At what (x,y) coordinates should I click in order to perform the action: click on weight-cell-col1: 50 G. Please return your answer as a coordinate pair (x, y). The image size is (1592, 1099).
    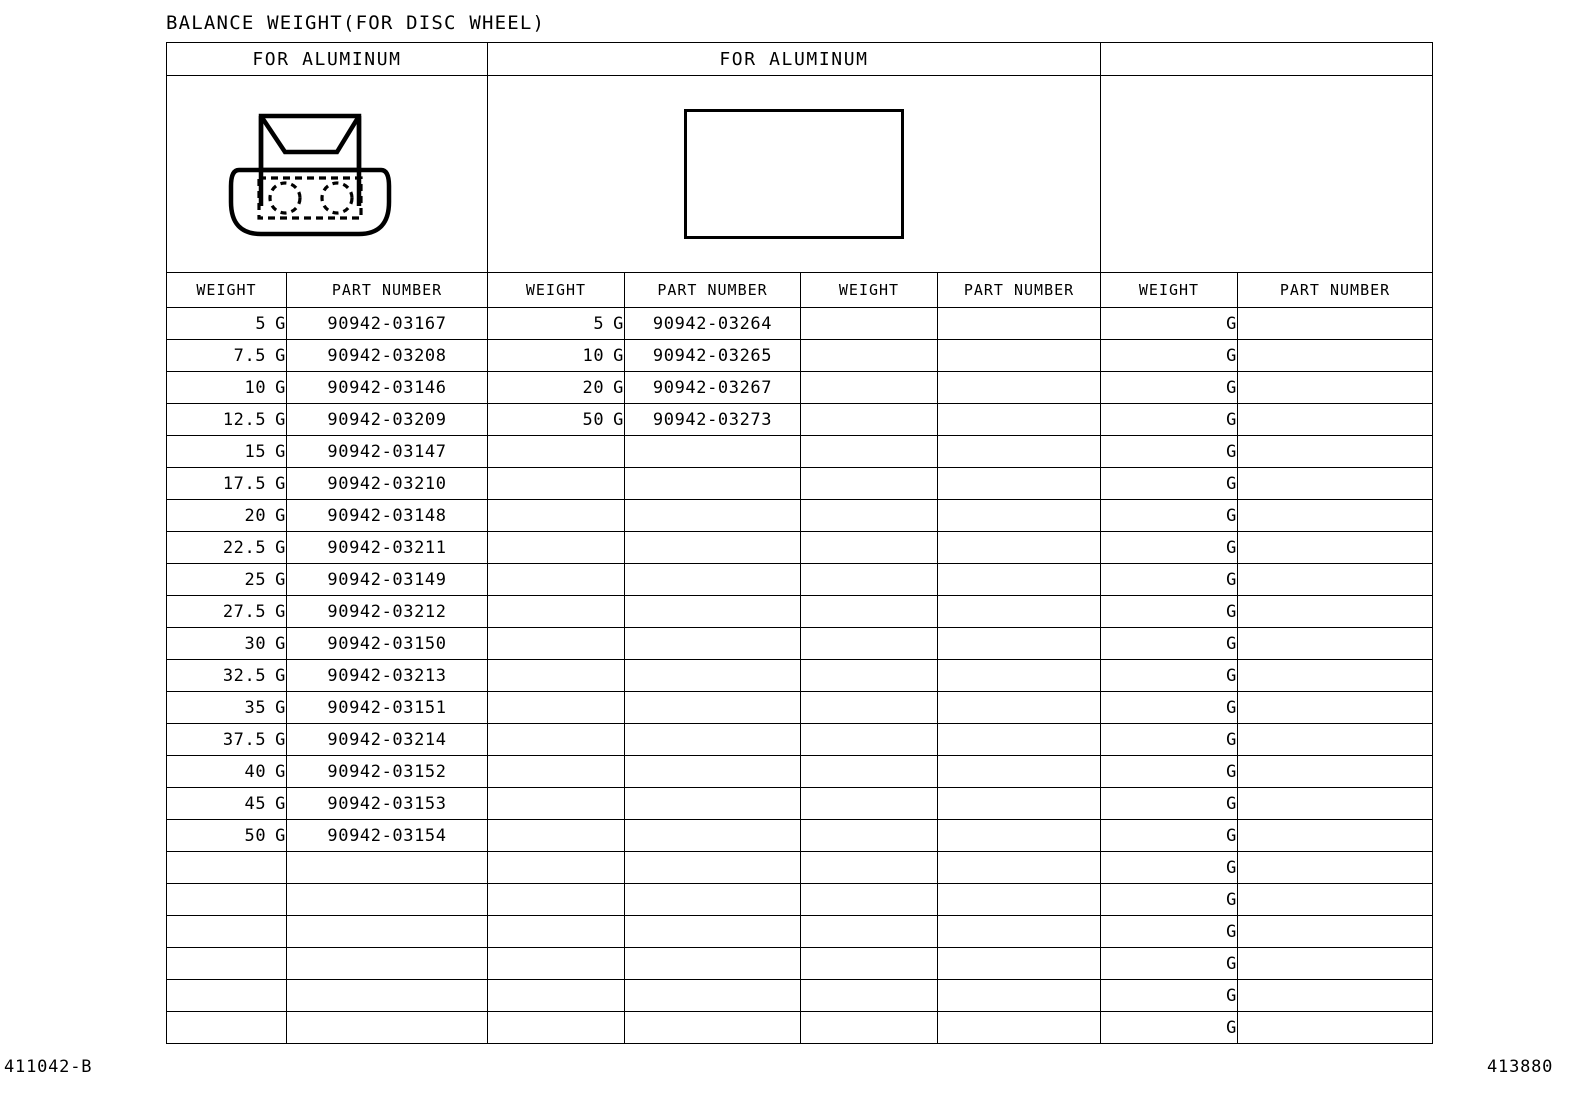
    Looking at the image, I should click on (226, 835).